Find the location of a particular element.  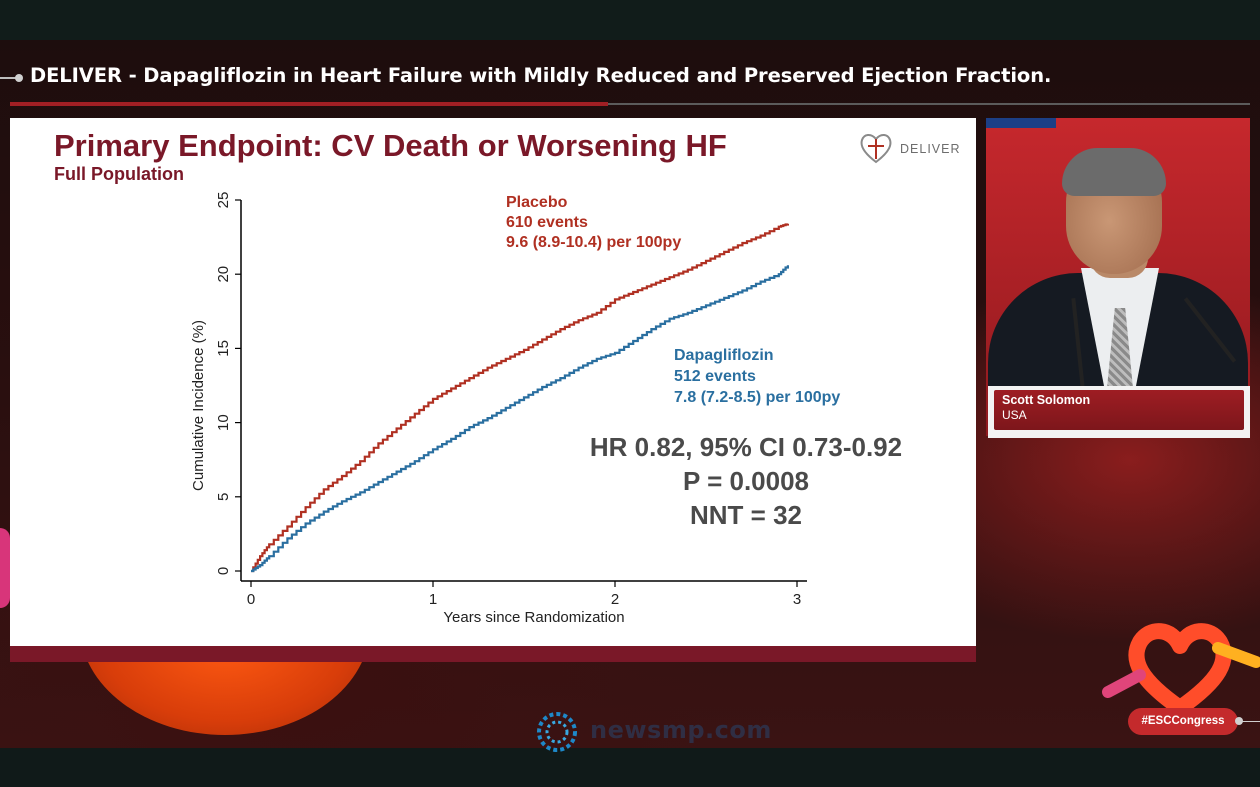

title-underline is located at coordinates (929, 104).